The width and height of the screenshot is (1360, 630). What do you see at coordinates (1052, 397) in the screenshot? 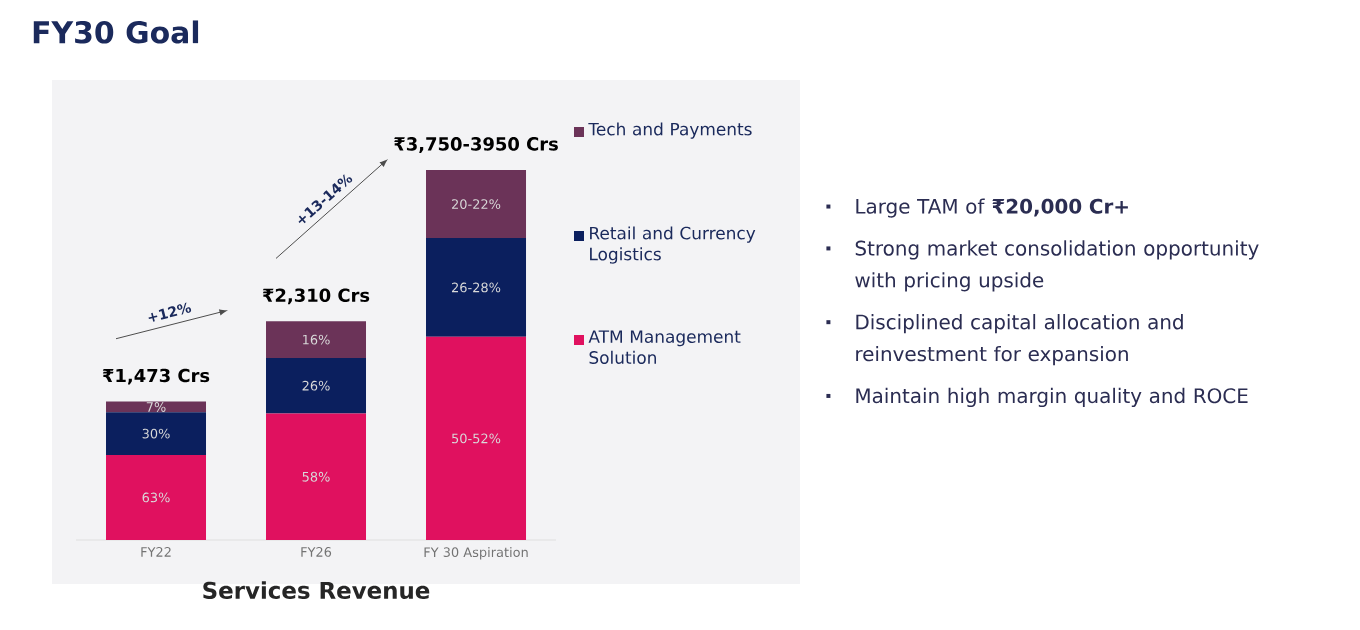
I see `text: Maintain high margin quality and ROCE` at bounding box center [1052, 397].